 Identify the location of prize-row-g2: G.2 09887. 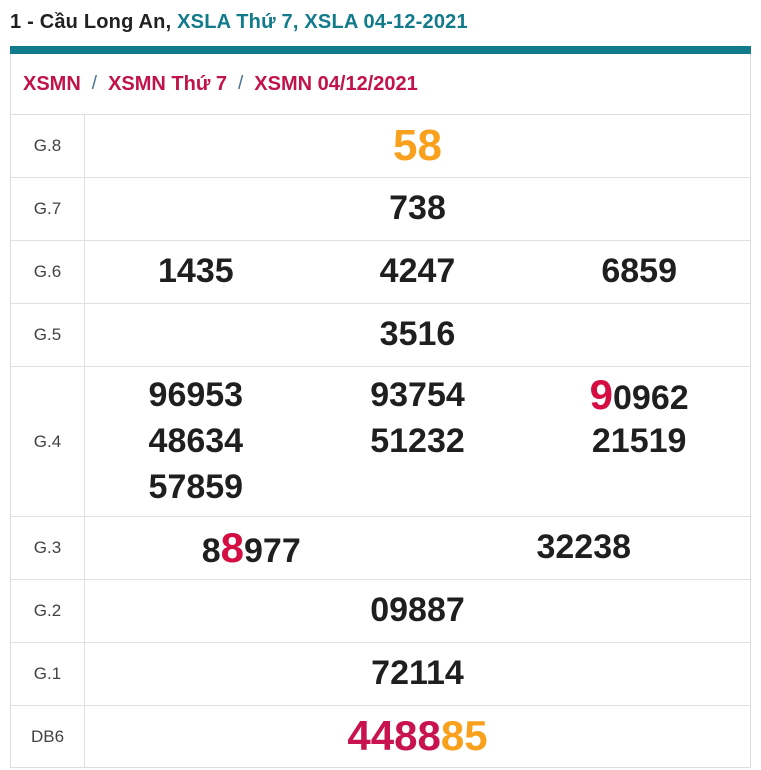
(380, 611).